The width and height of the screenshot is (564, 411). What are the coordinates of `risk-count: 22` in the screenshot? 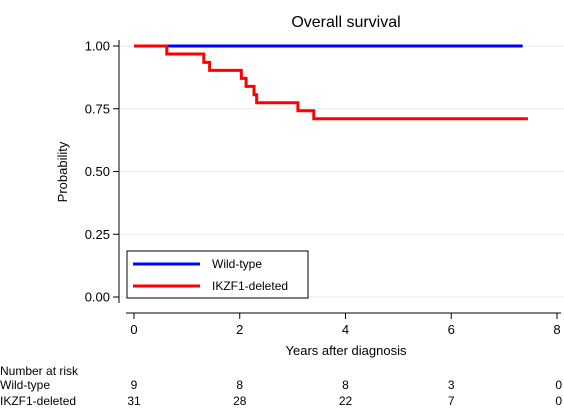 It's located at (346, 401).